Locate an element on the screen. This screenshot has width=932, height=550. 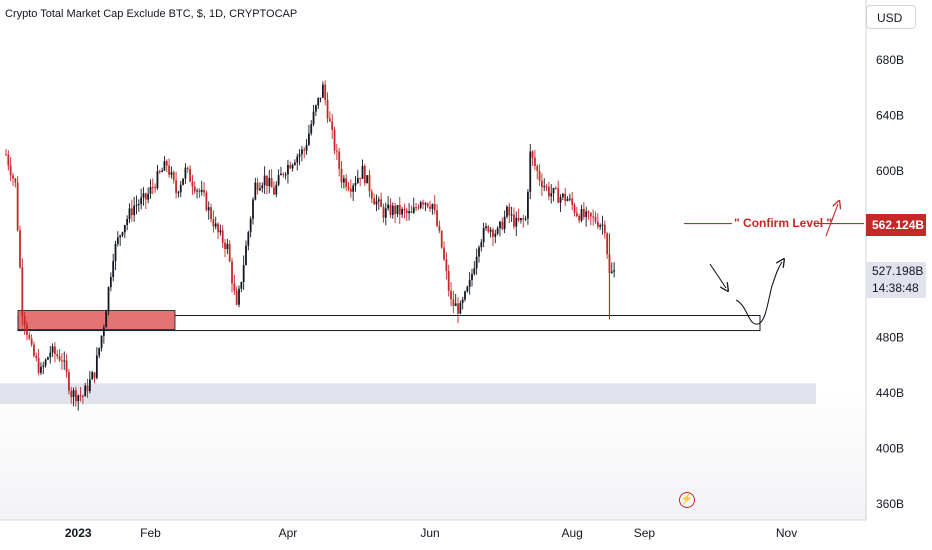
y-tick-label: 400B is located at coordinates (890, 449).